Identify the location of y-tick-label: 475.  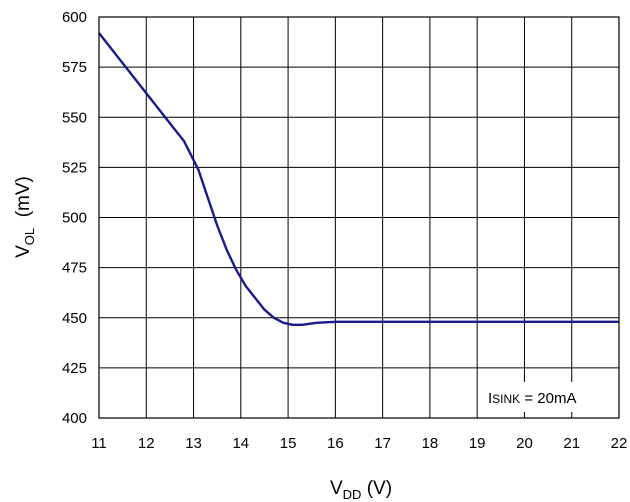
(74, 268).